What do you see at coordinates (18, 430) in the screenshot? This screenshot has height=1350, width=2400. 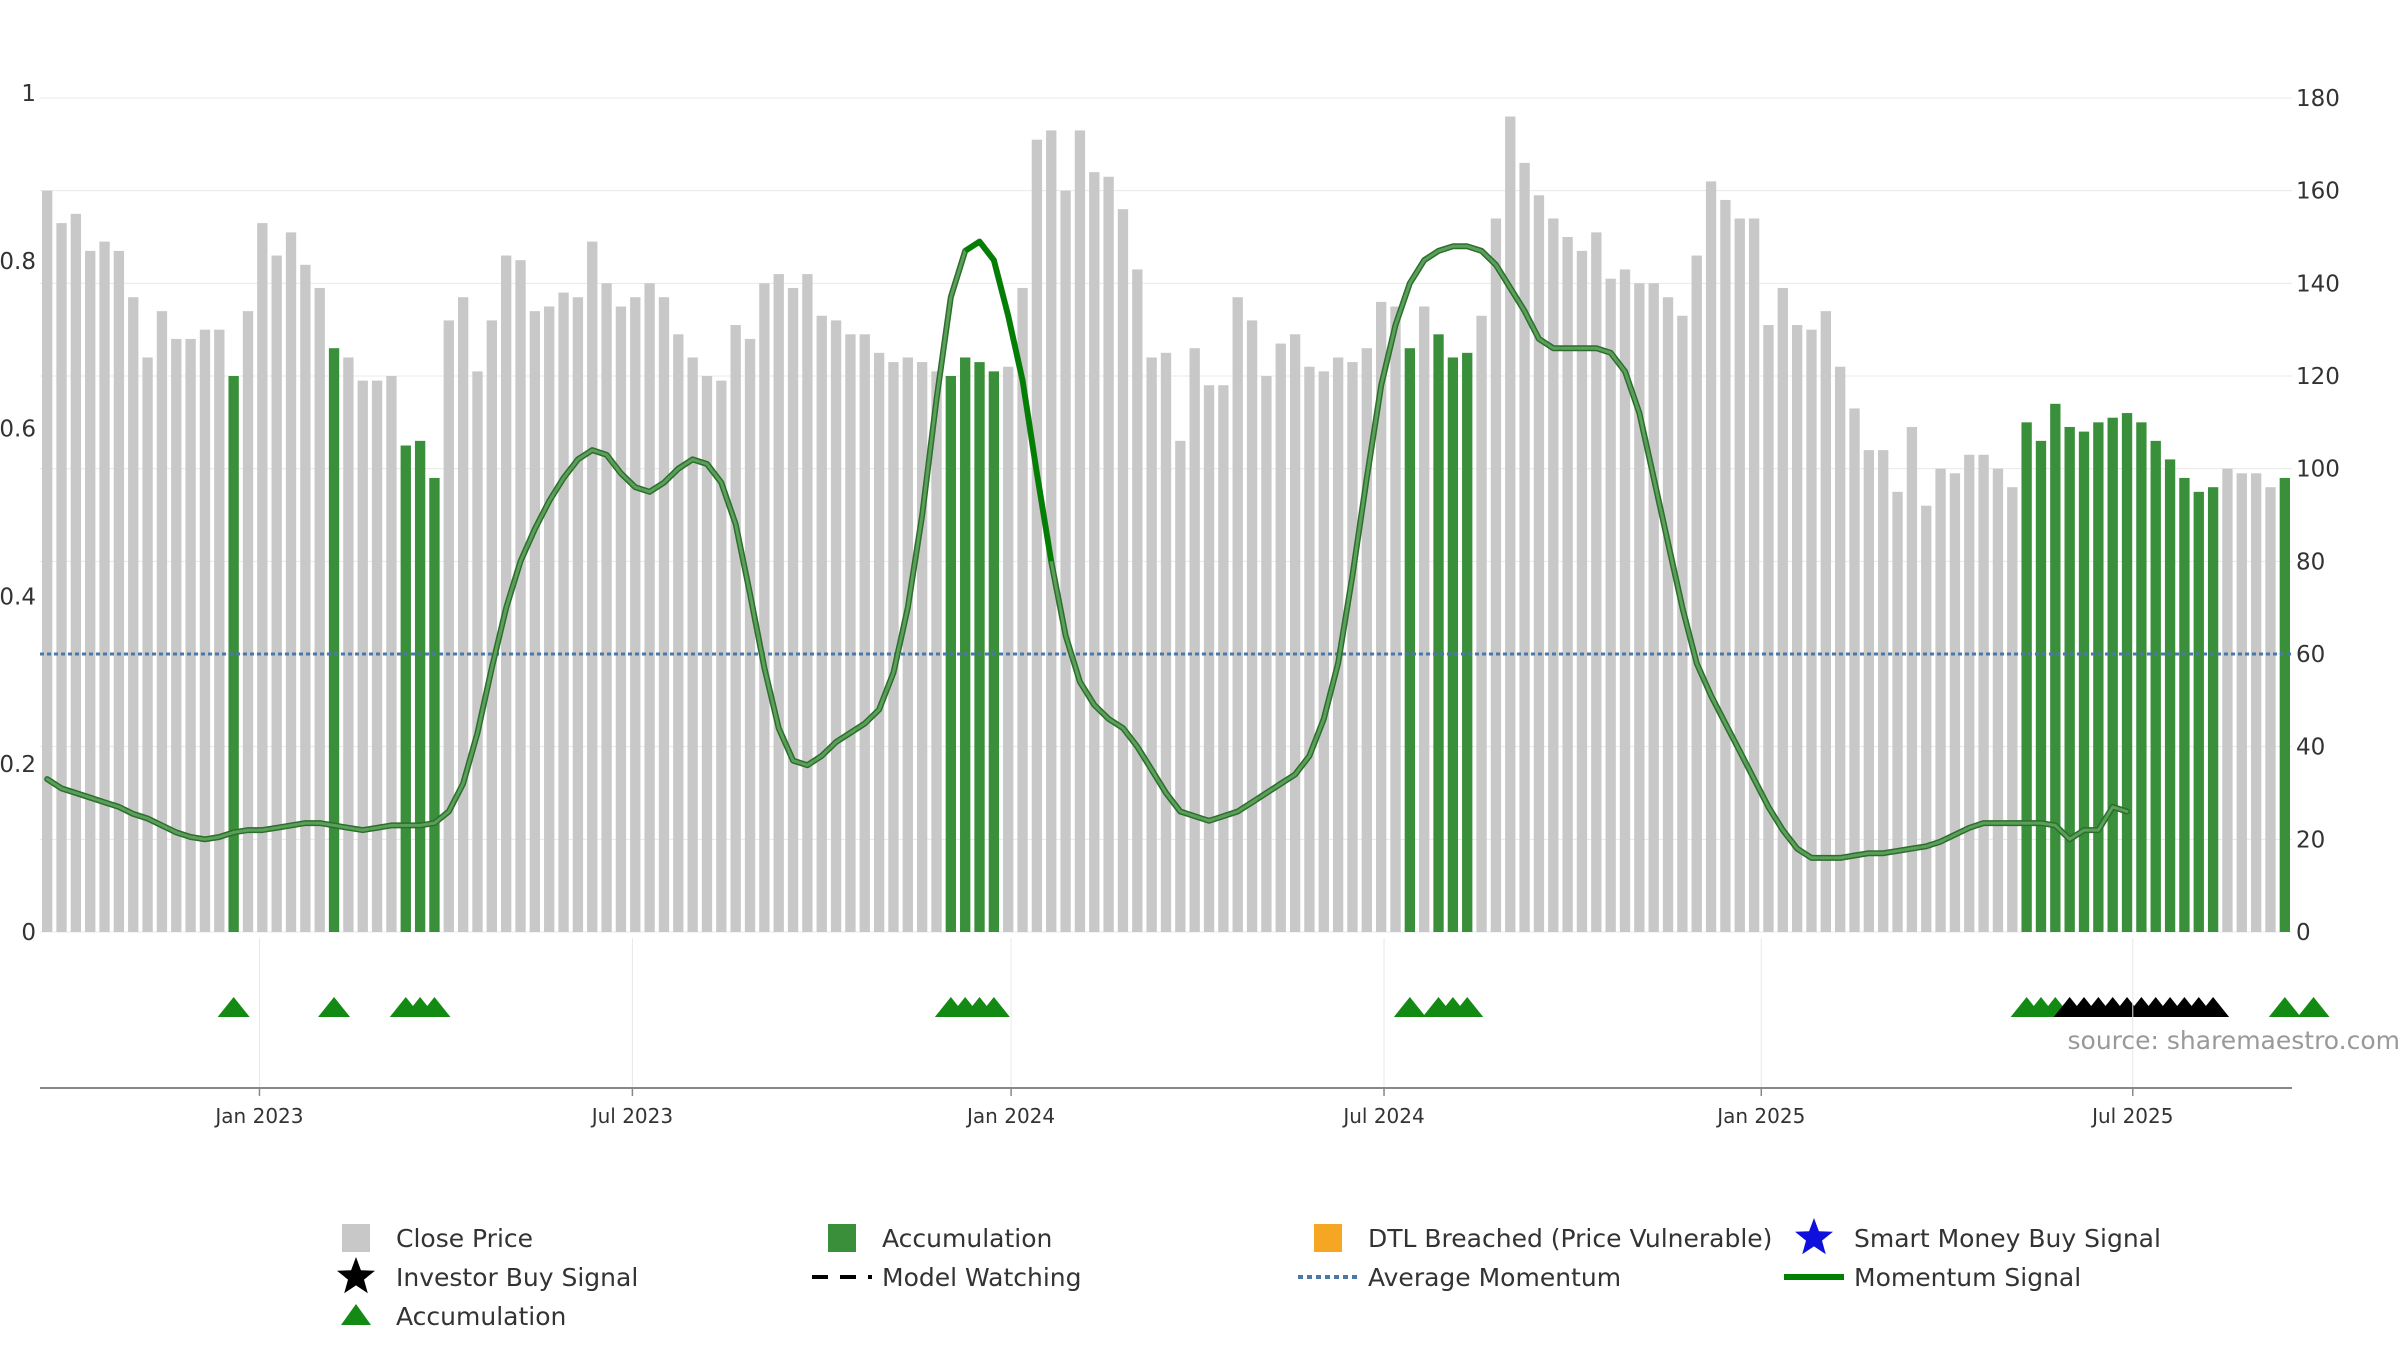 I see `left-axis-tick-label: 0.6` at bounding box center [18, 430].